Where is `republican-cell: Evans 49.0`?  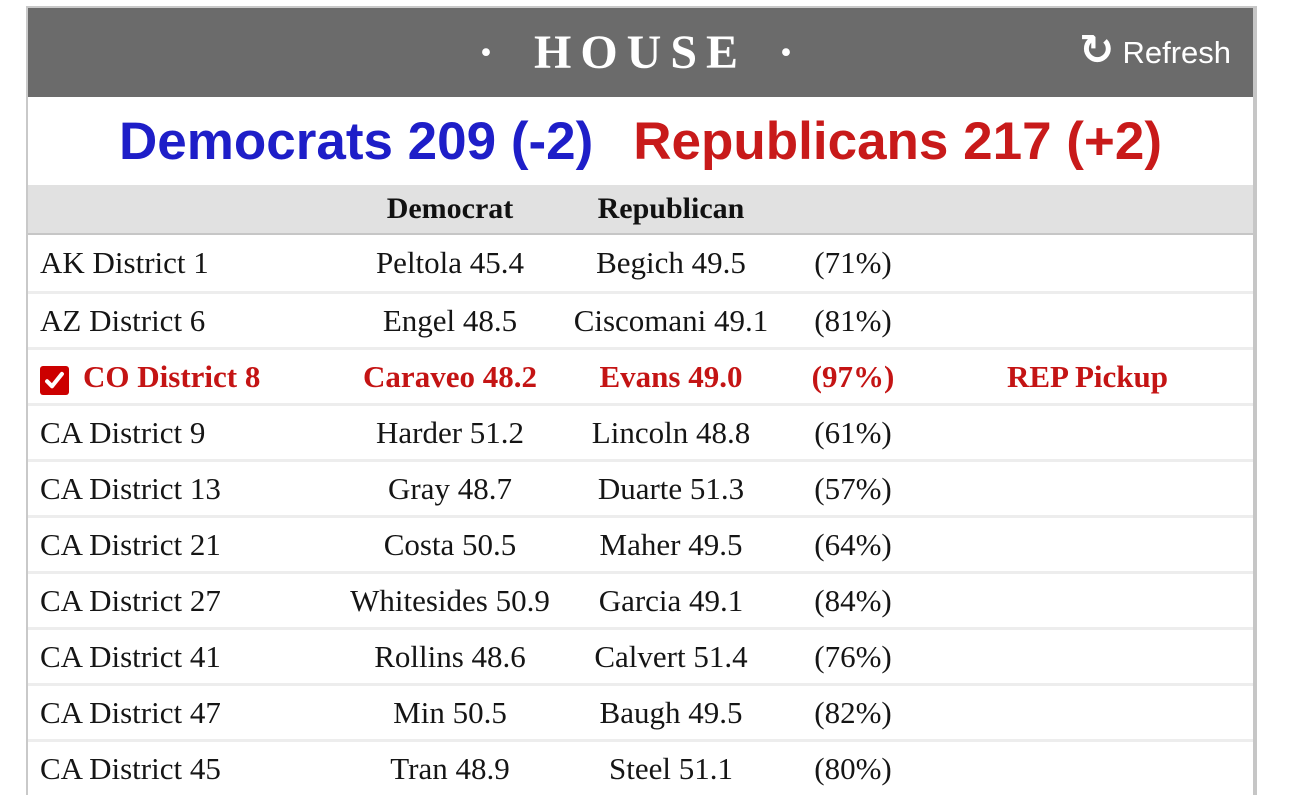 republican-cell: Evans 49.0 is located at coordinates (671, 375).